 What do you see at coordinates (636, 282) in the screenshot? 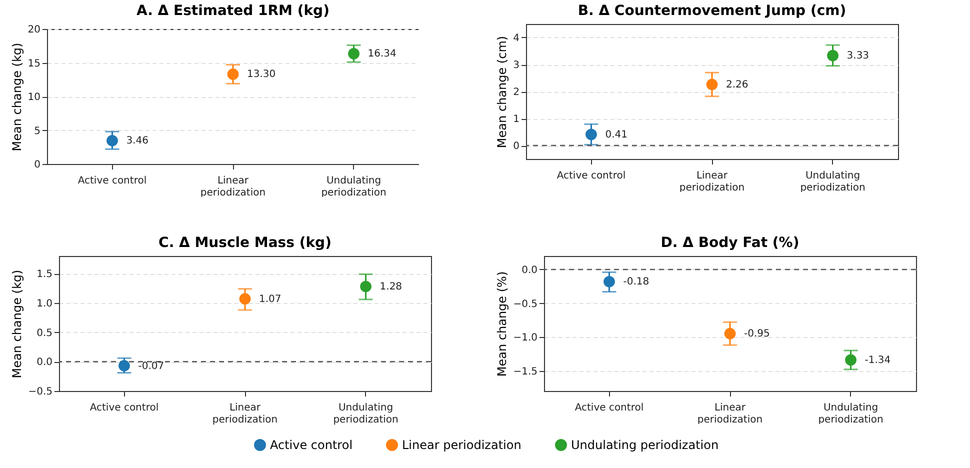
I see `data-label: -0.18` at bounding box center [636, 282].